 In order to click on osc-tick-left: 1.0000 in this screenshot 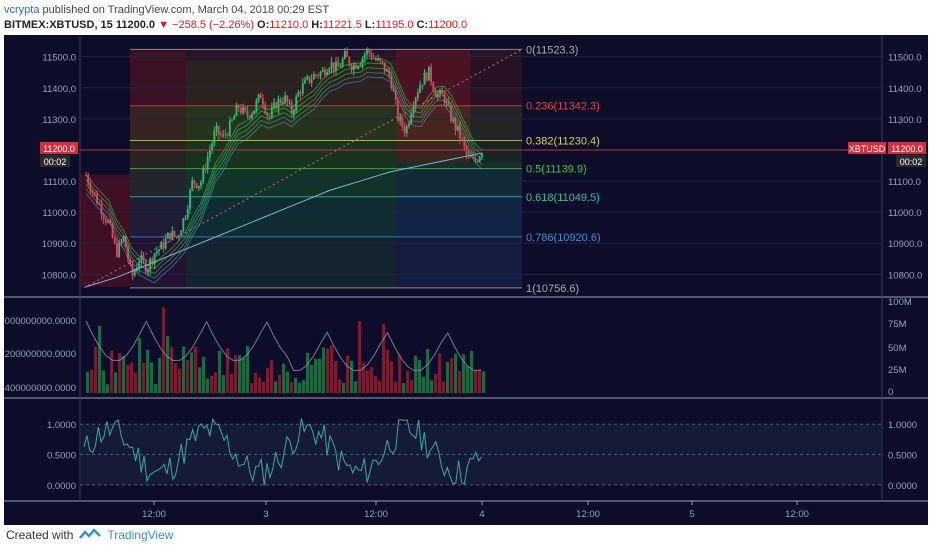, I will do `click(61, 425)`.